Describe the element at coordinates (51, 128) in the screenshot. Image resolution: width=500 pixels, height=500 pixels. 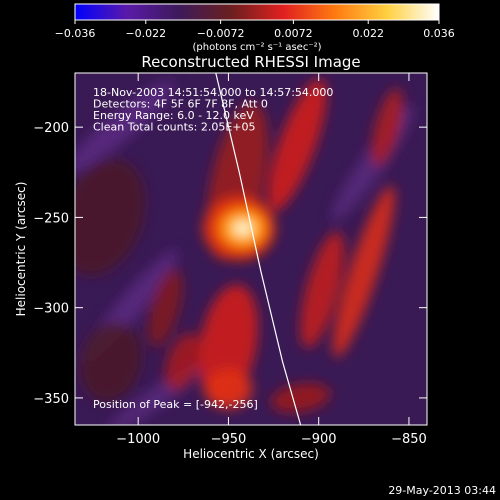
I see `y-tick-label: −200` at that location.